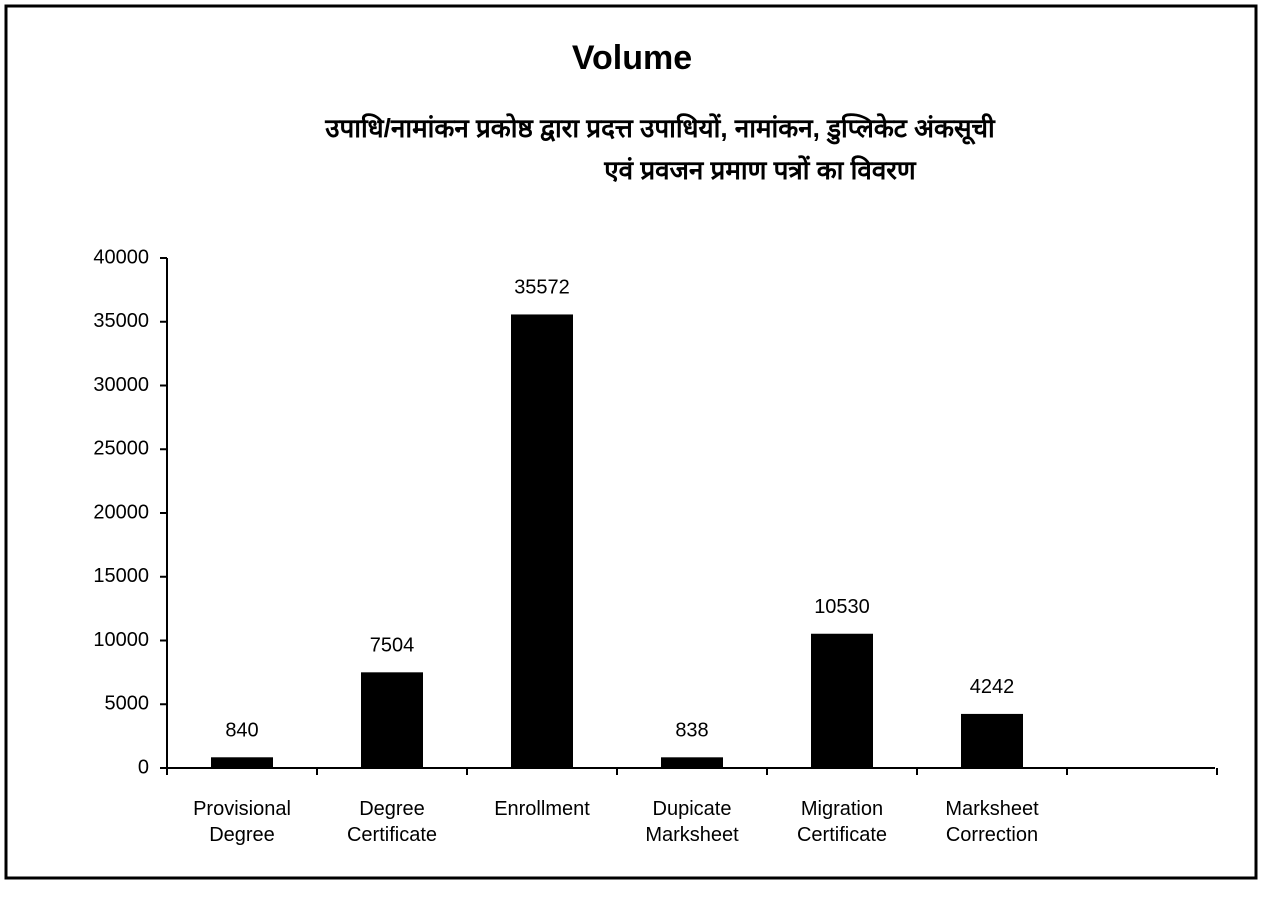 This screenshot has height=902, width=1272. What do you see at coordinates (632, 58) in the screenshot?
I see `chart-title: Volume` at bounding box center [632, 58].